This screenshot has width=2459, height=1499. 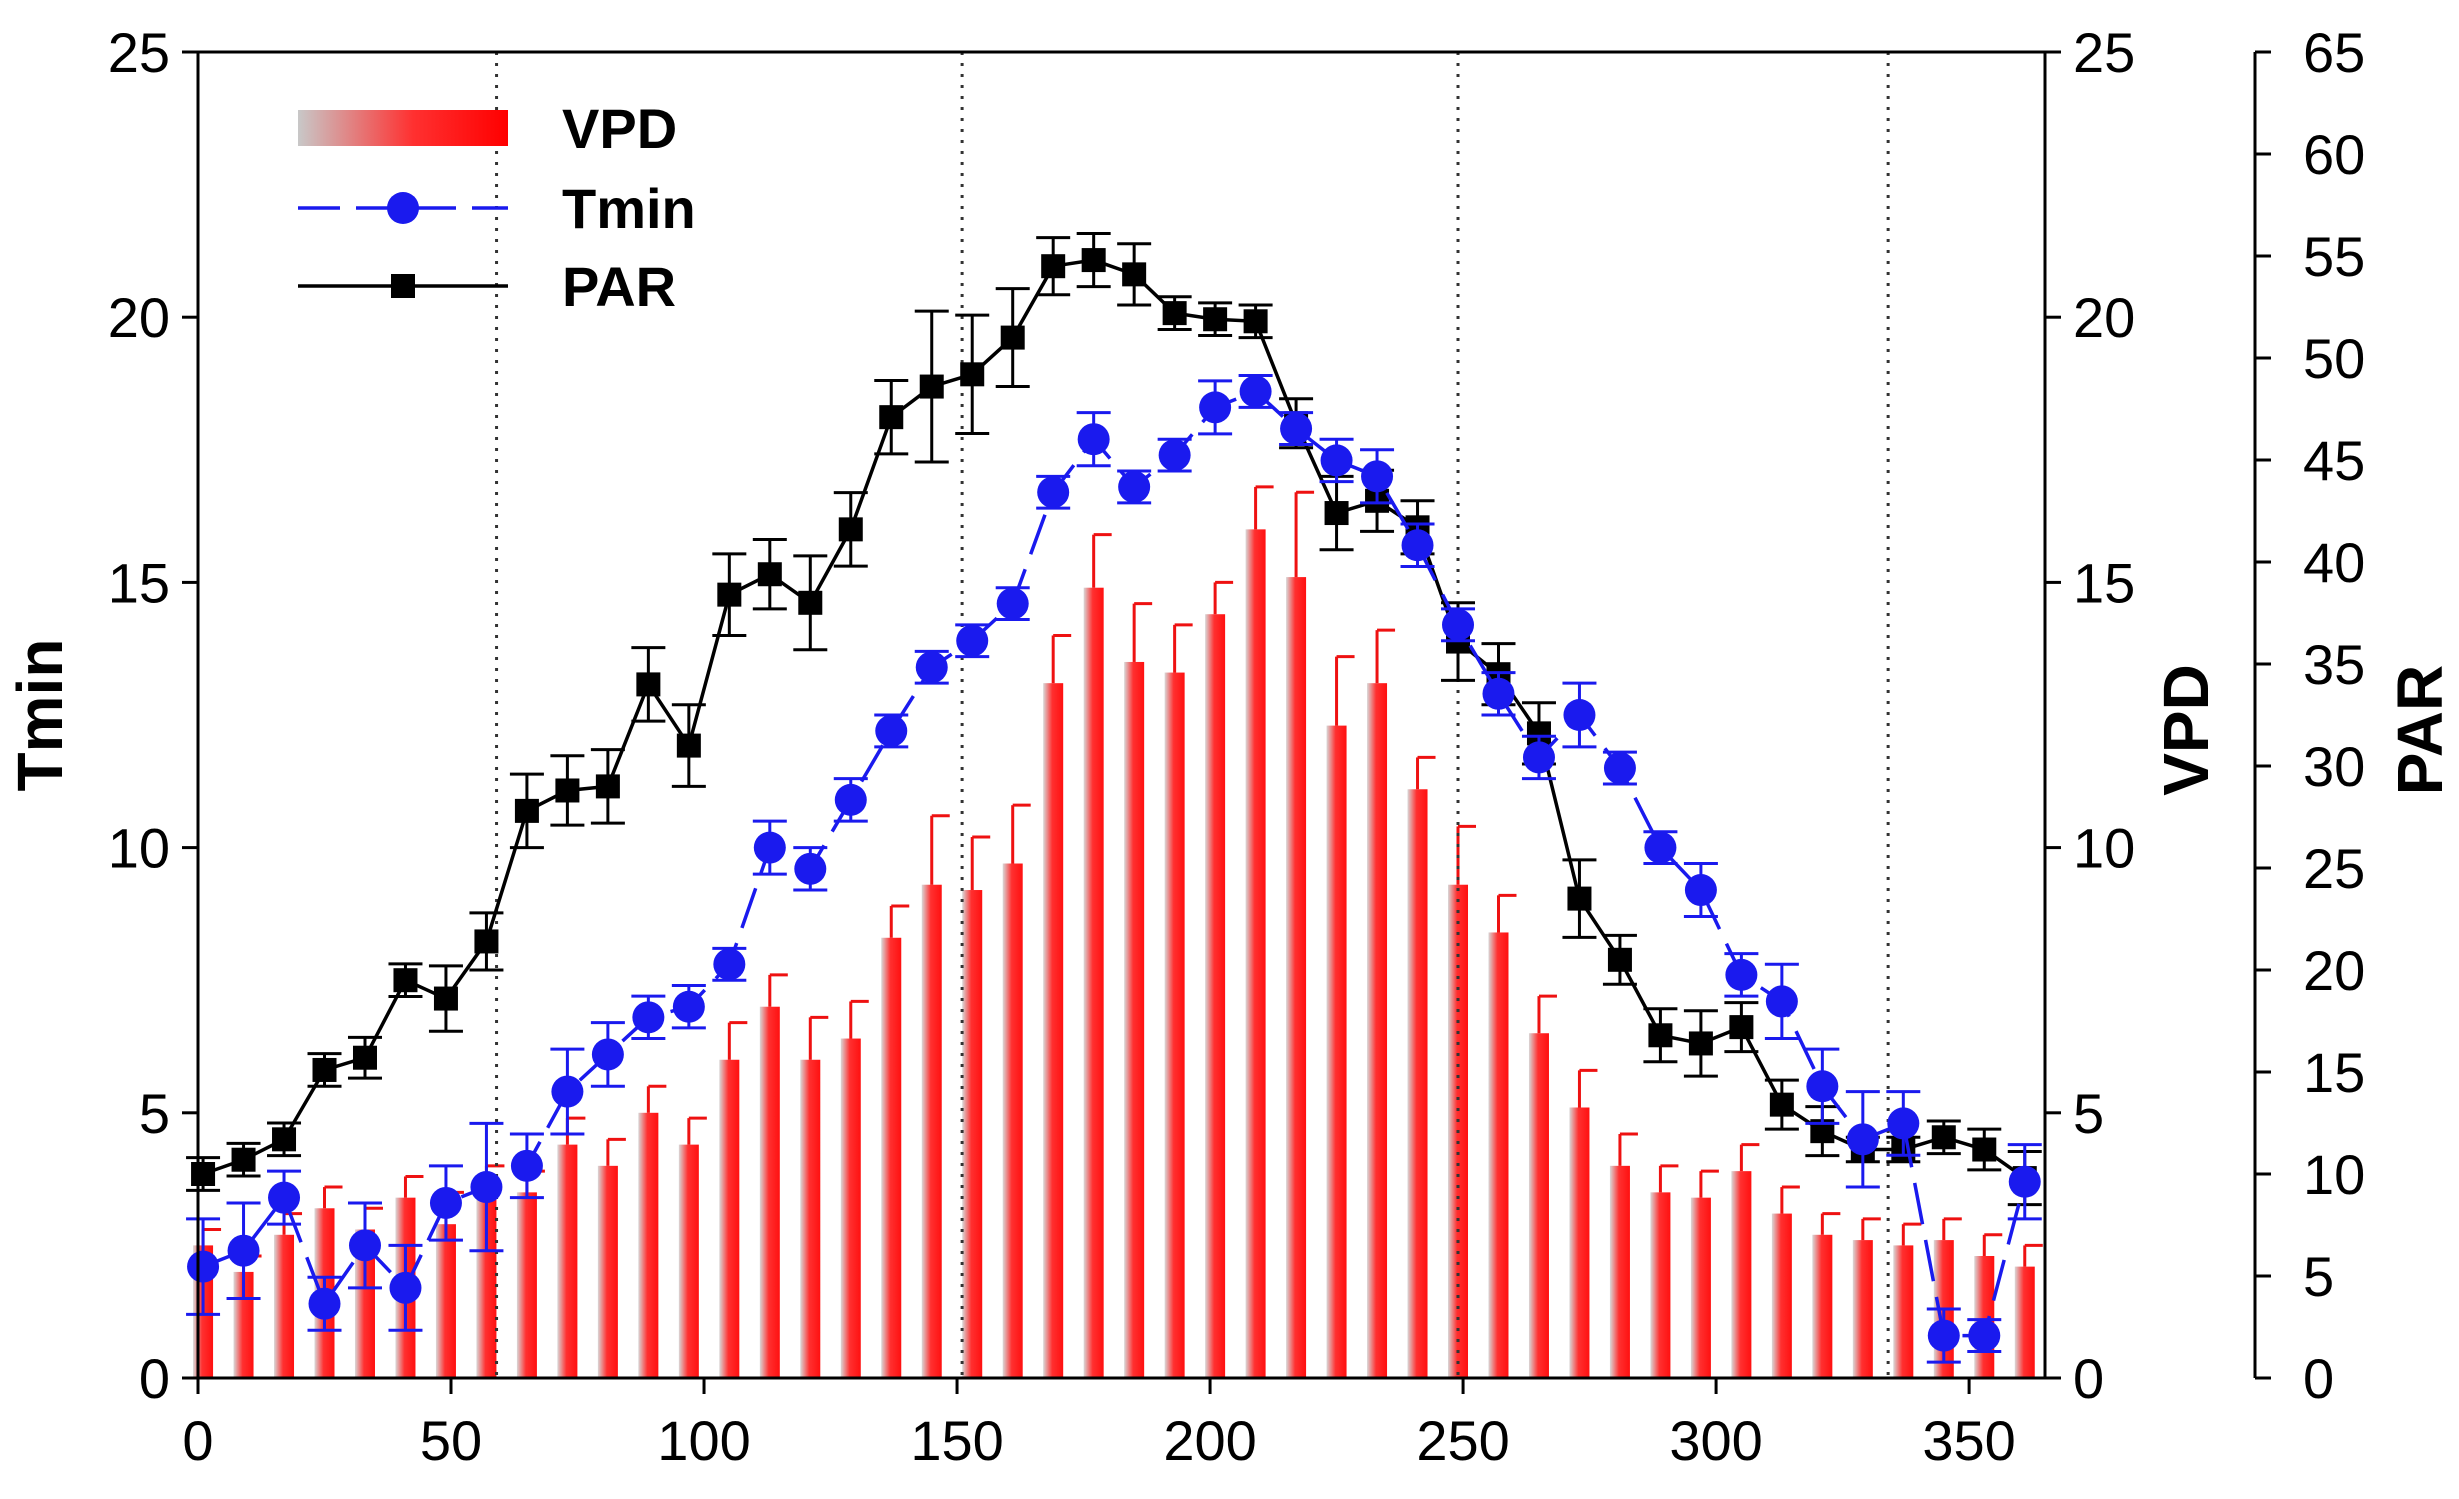 What do you see at coordinates (139, 317) in the screenshot?
I see `tmin-tick-label: 20` at bounding box center [139, 317].